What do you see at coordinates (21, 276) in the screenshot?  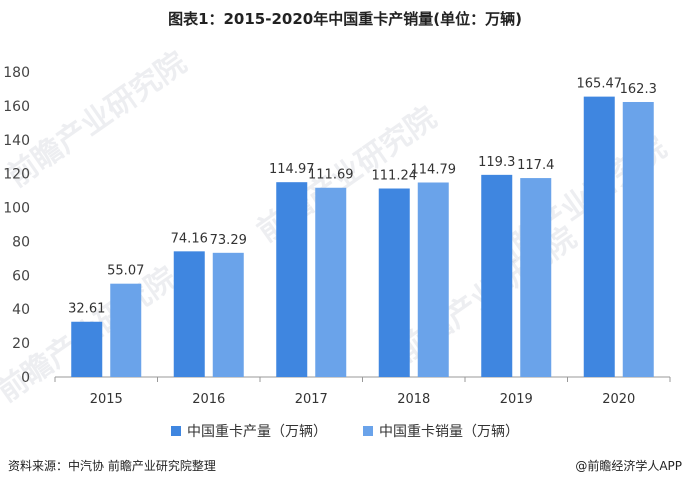 I see `y-tick-label: 60` at bounding box center [21, 276].